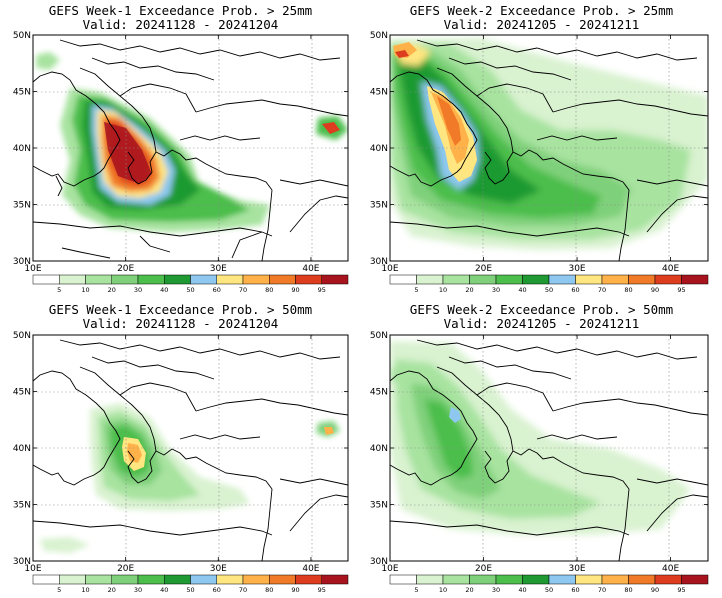 The image size is (722, 598). Describe the element at coordinates (602, 590) in the screenshot. I see `legend-tick-label: 70` at that location.